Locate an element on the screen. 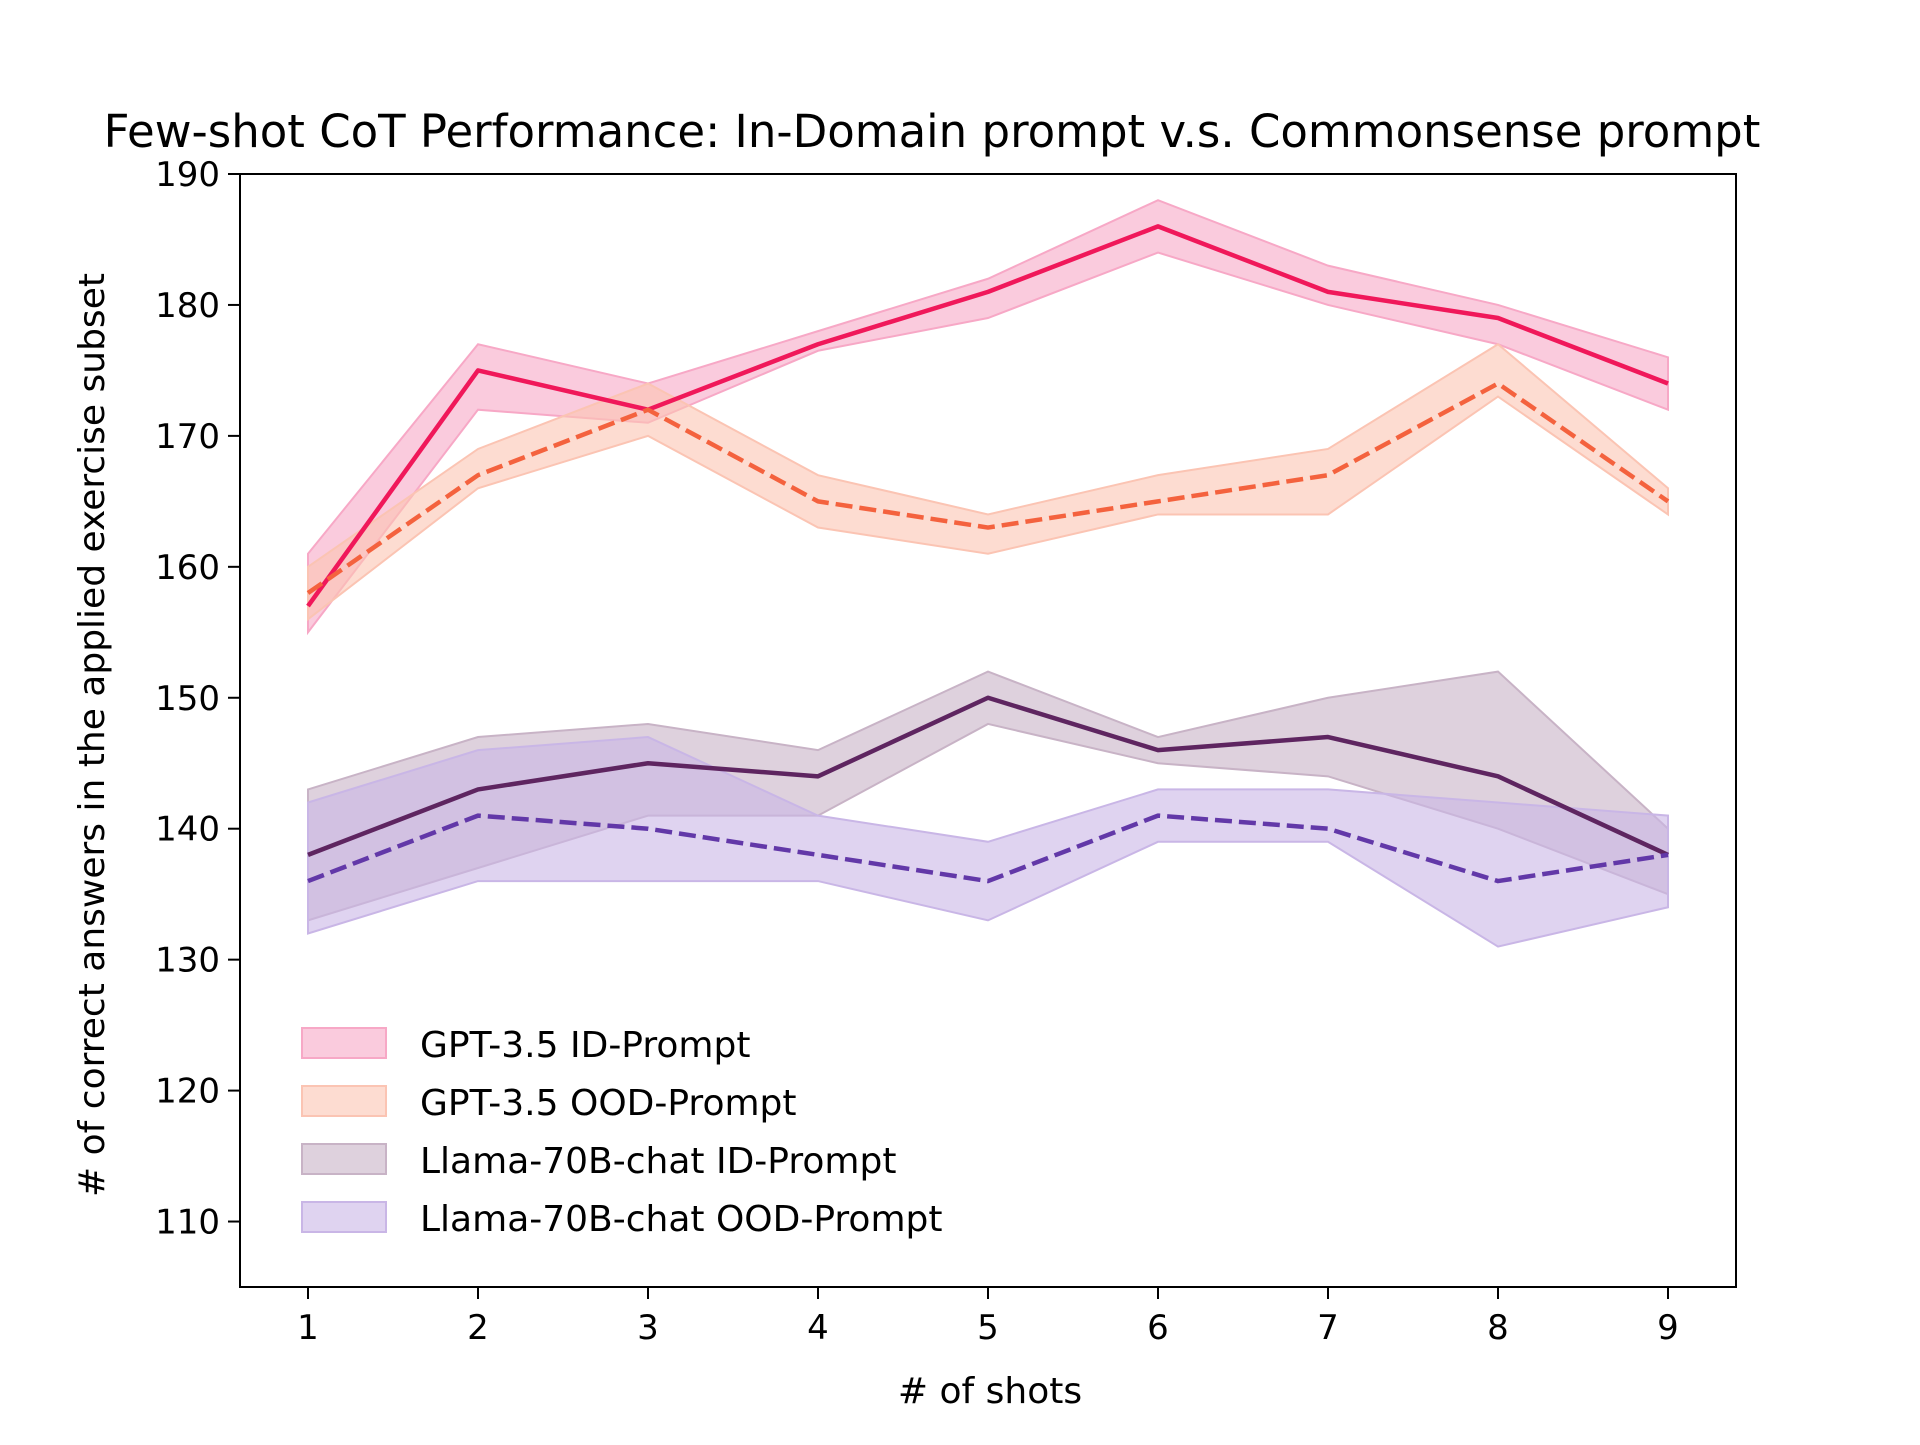 The height and width of the screenshot is (1445, 1920). llama-70b-chat-ood-prompt-legend-label: Llama-70B-chat OOD-Prompt is located at coordinates (681, 1219).